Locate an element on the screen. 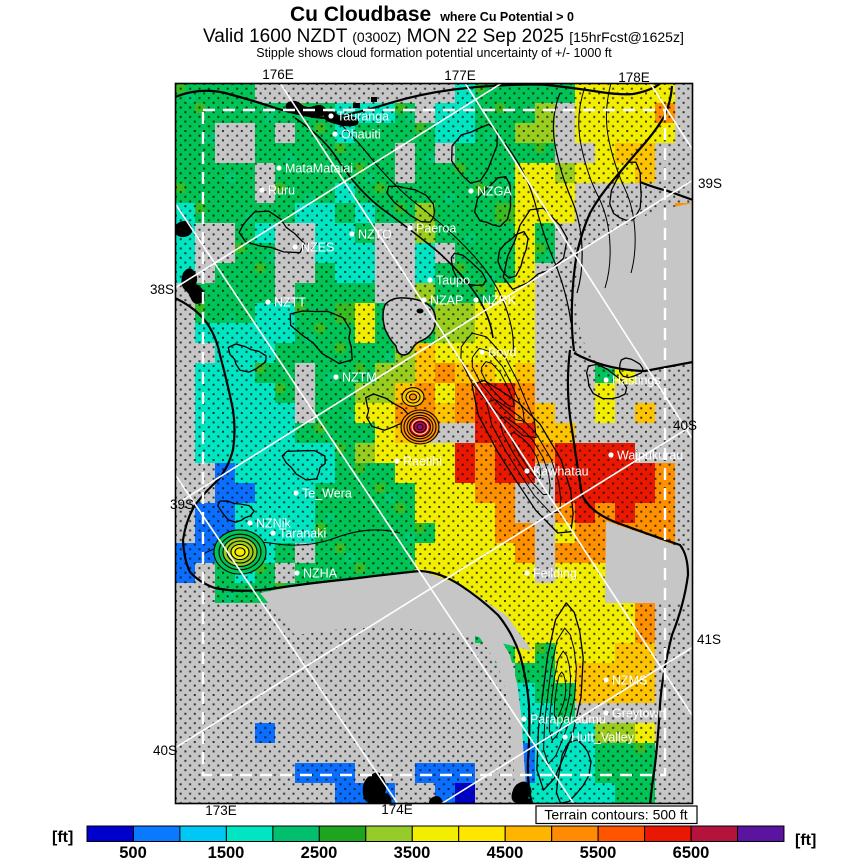 The width and height of the screenshot is (850, 865). svg-text: Waipukurau is located at coordinates (650, 456).